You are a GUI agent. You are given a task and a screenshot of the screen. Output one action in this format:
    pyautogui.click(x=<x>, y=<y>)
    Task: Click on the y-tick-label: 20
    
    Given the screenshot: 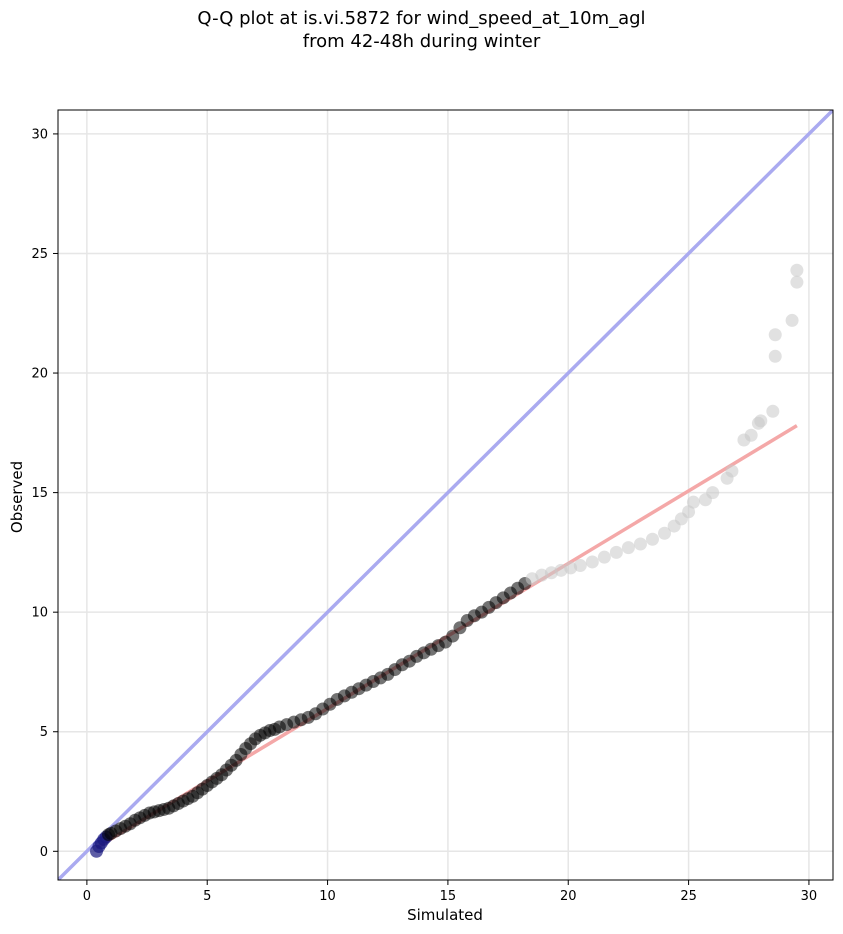 What is the action you would take?
    pyautogui.click(x=39, y=374)
    